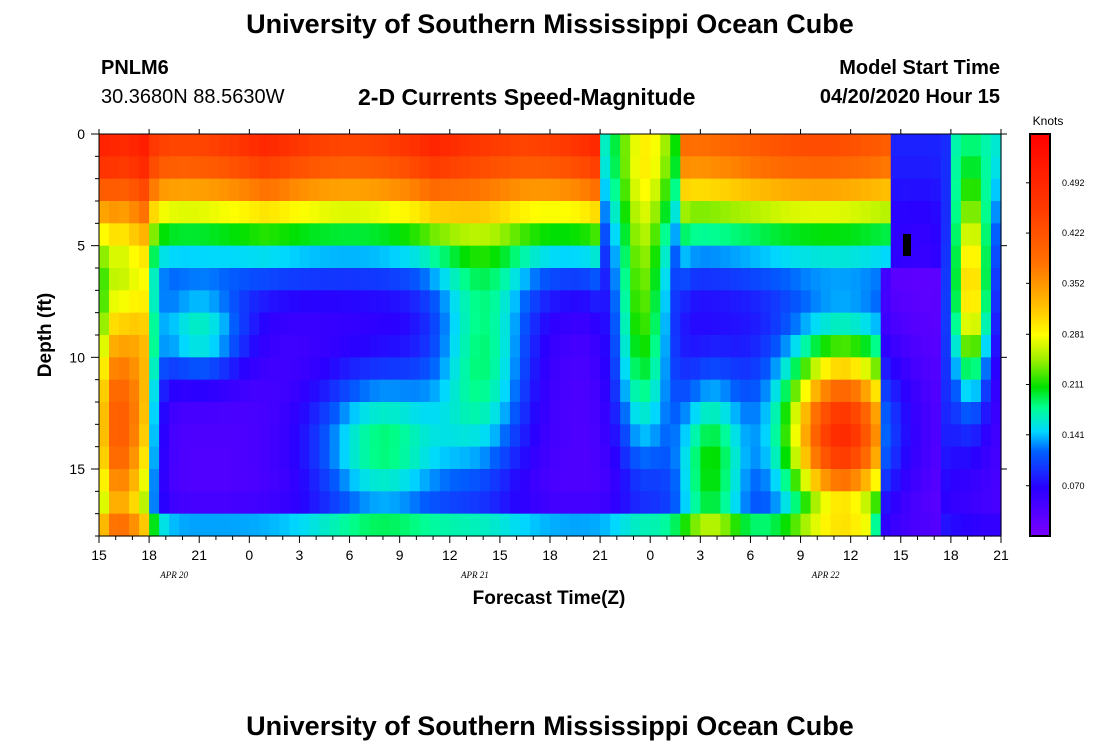  What do you see at coordinates (801, 555) in the screenshot?
I see `x-tick-label: 9` at bounding box center [801, 555].